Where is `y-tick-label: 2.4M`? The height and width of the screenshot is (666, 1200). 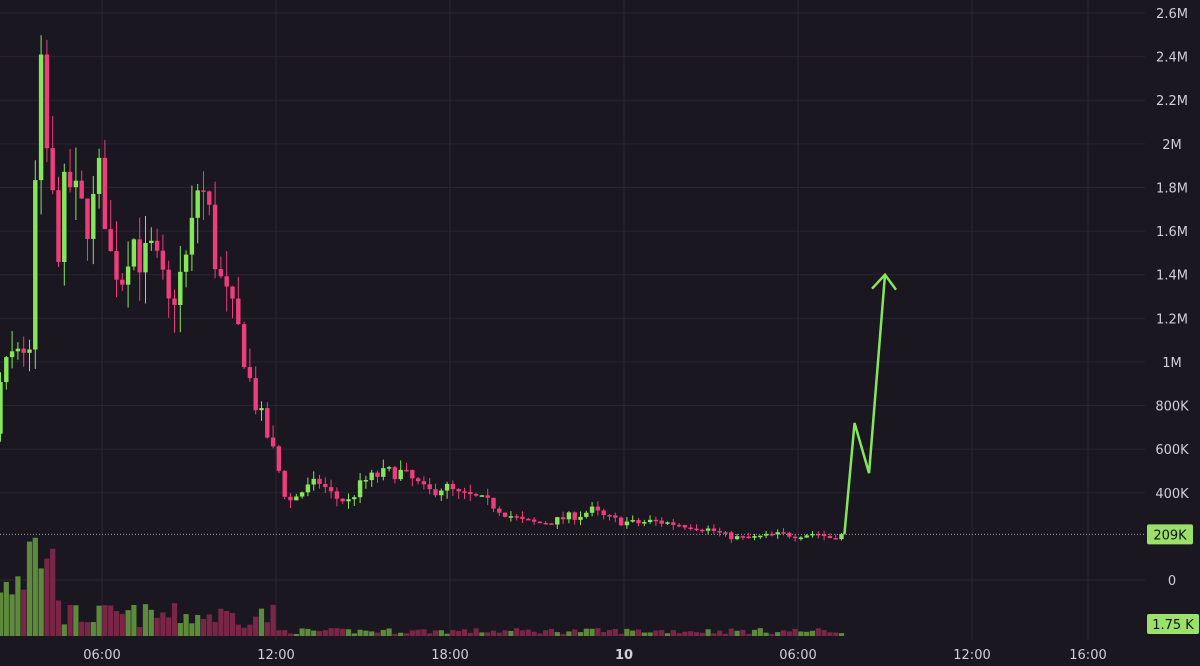
y-tick-label: 2.4M is located at coordinates (1172, 58).